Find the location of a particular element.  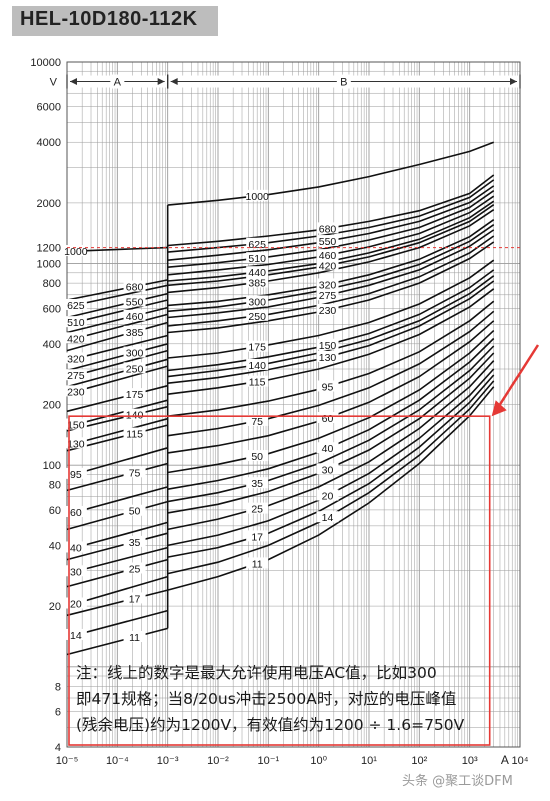

curve-label: 300 is located at coordinates (257, 303).